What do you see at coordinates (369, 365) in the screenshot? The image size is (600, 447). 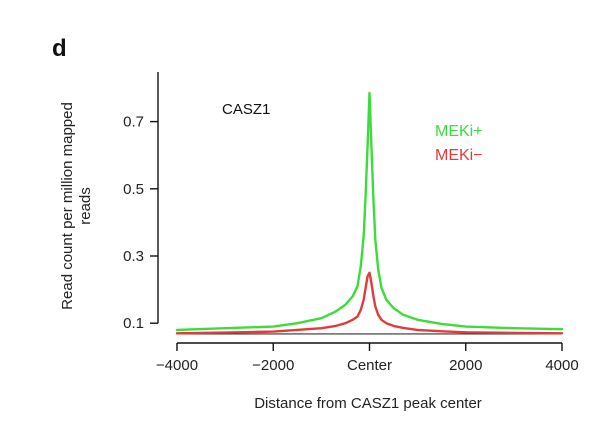 I see `x-tick-label: Center` at bounding box center [369, 365].